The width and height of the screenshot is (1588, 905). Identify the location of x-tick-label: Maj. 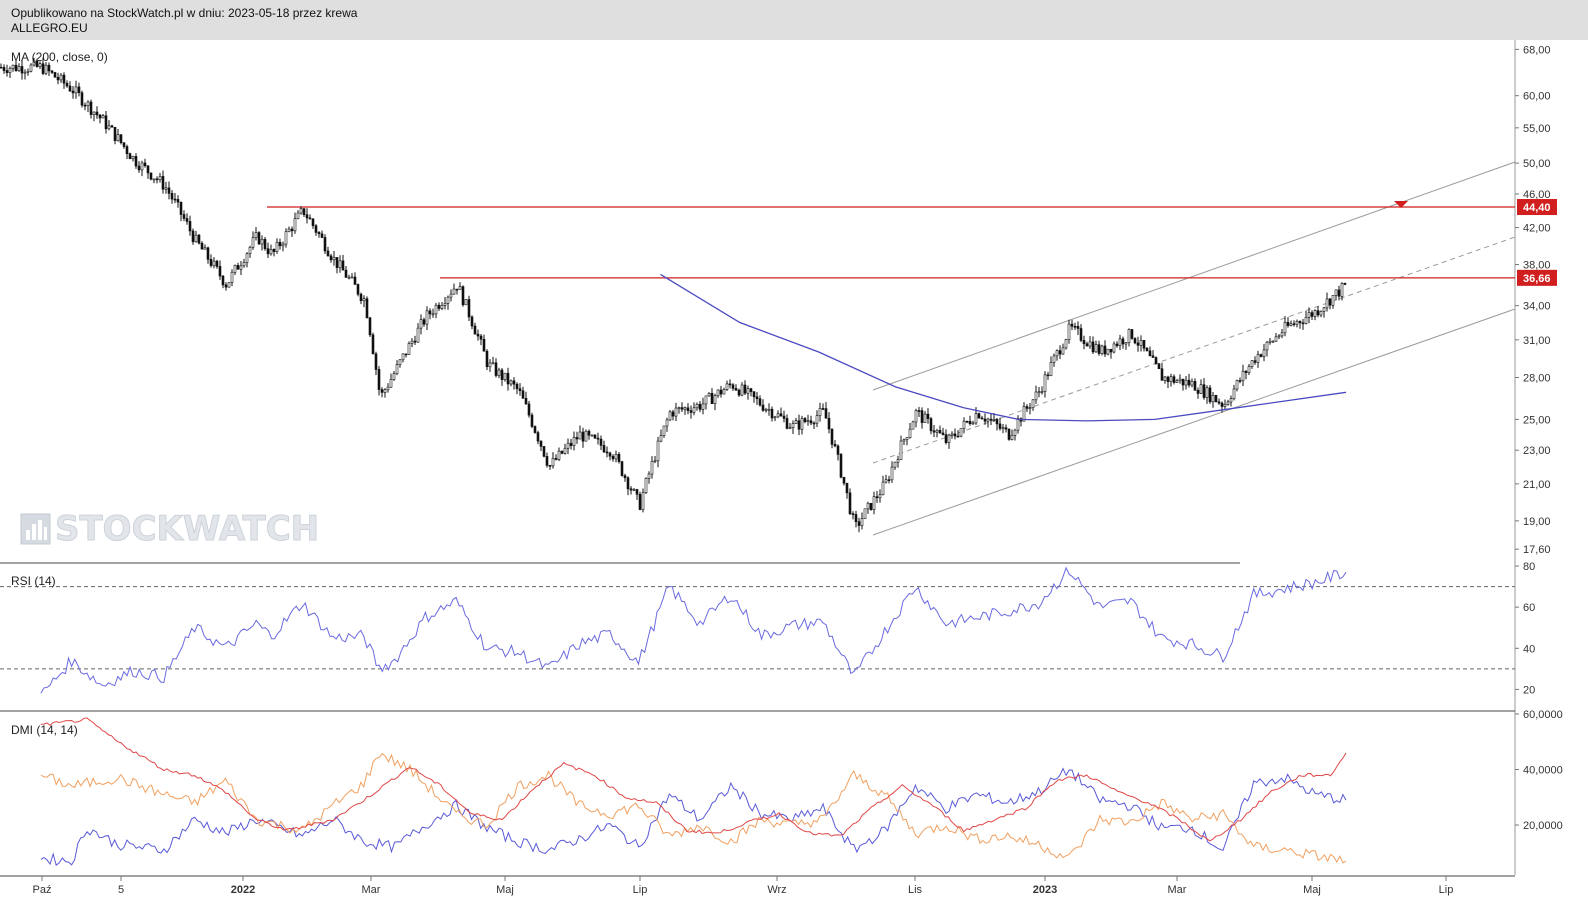
(505, 890).